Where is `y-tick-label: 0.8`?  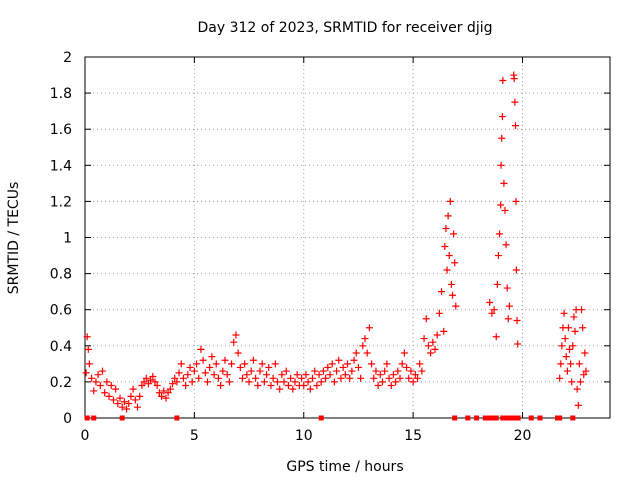 y-tick-label: 0.8 is located at coordinates (61, 275).